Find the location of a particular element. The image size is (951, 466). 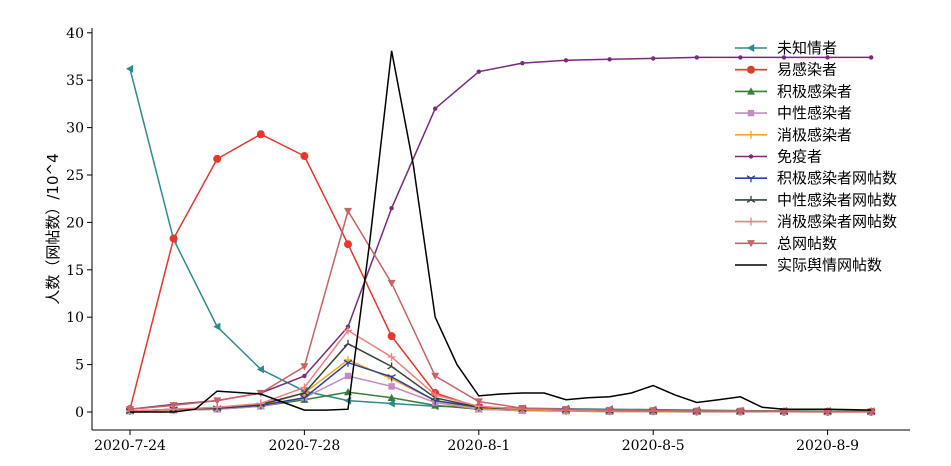

legend-entry: 消极感染者网帖数 is located at coordinates (816, 222).